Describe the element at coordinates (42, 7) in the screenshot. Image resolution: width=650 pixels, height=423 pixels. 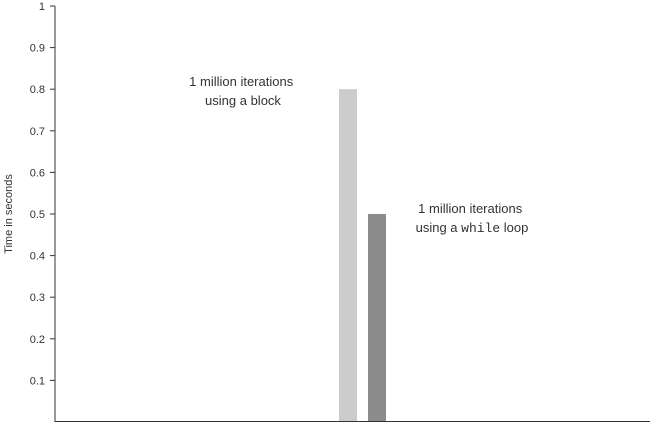
I see `y-tick-label: 1` at that location.